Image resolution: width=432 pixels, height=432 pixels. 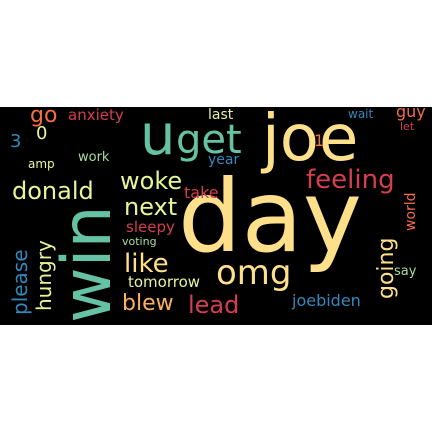 What do you see at coordinates (158, 137) in the screenshot?
I see `word-u: u` at bounding box center [158, 137].